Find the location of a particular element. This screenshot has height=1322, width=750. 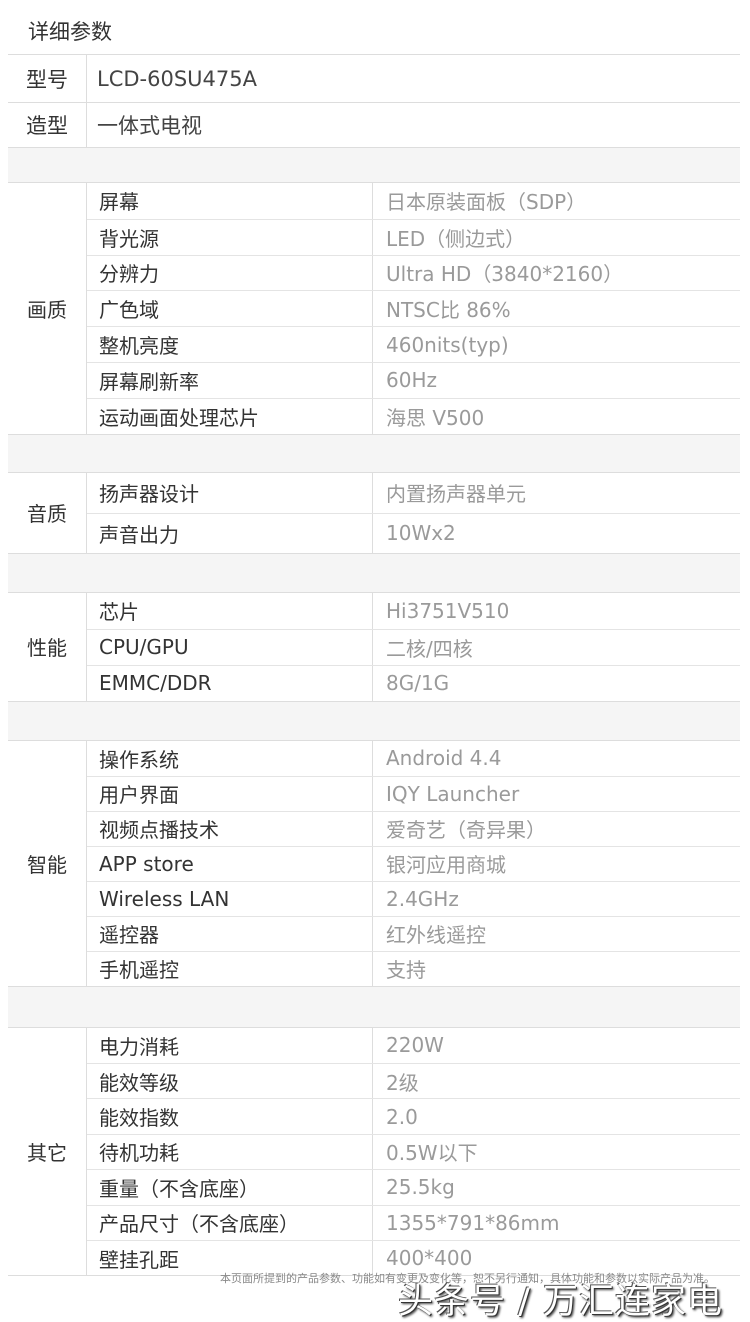

spec-label: 整机亮度 is located at coordinates (230, 344).